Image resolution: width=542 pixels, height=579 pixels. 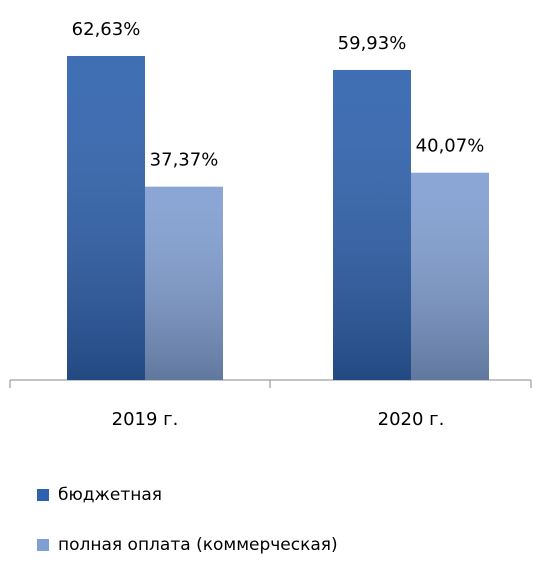 I want to click on value-label: 37,37%, so click(x=184, y=160).